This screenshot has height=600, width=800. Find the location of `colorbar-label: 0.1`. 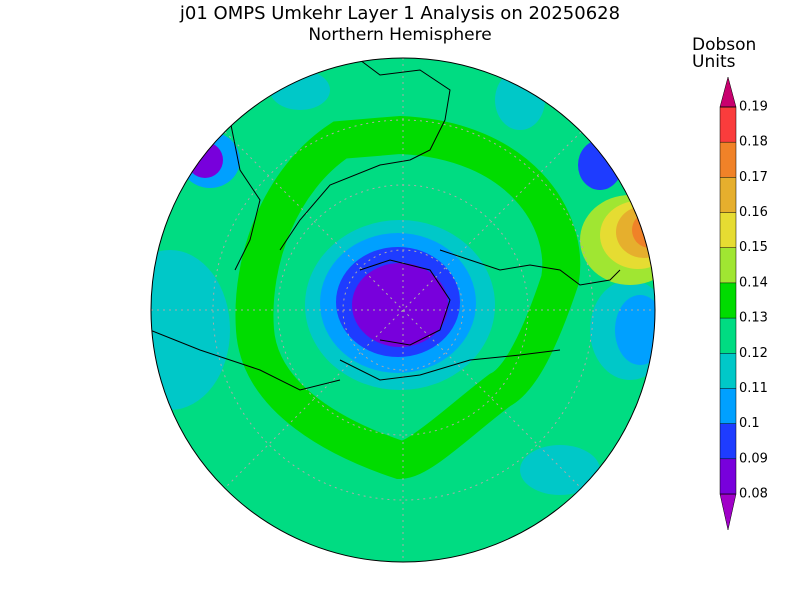

colorbar-label: 0.1 is located at coordinates (749, 423).